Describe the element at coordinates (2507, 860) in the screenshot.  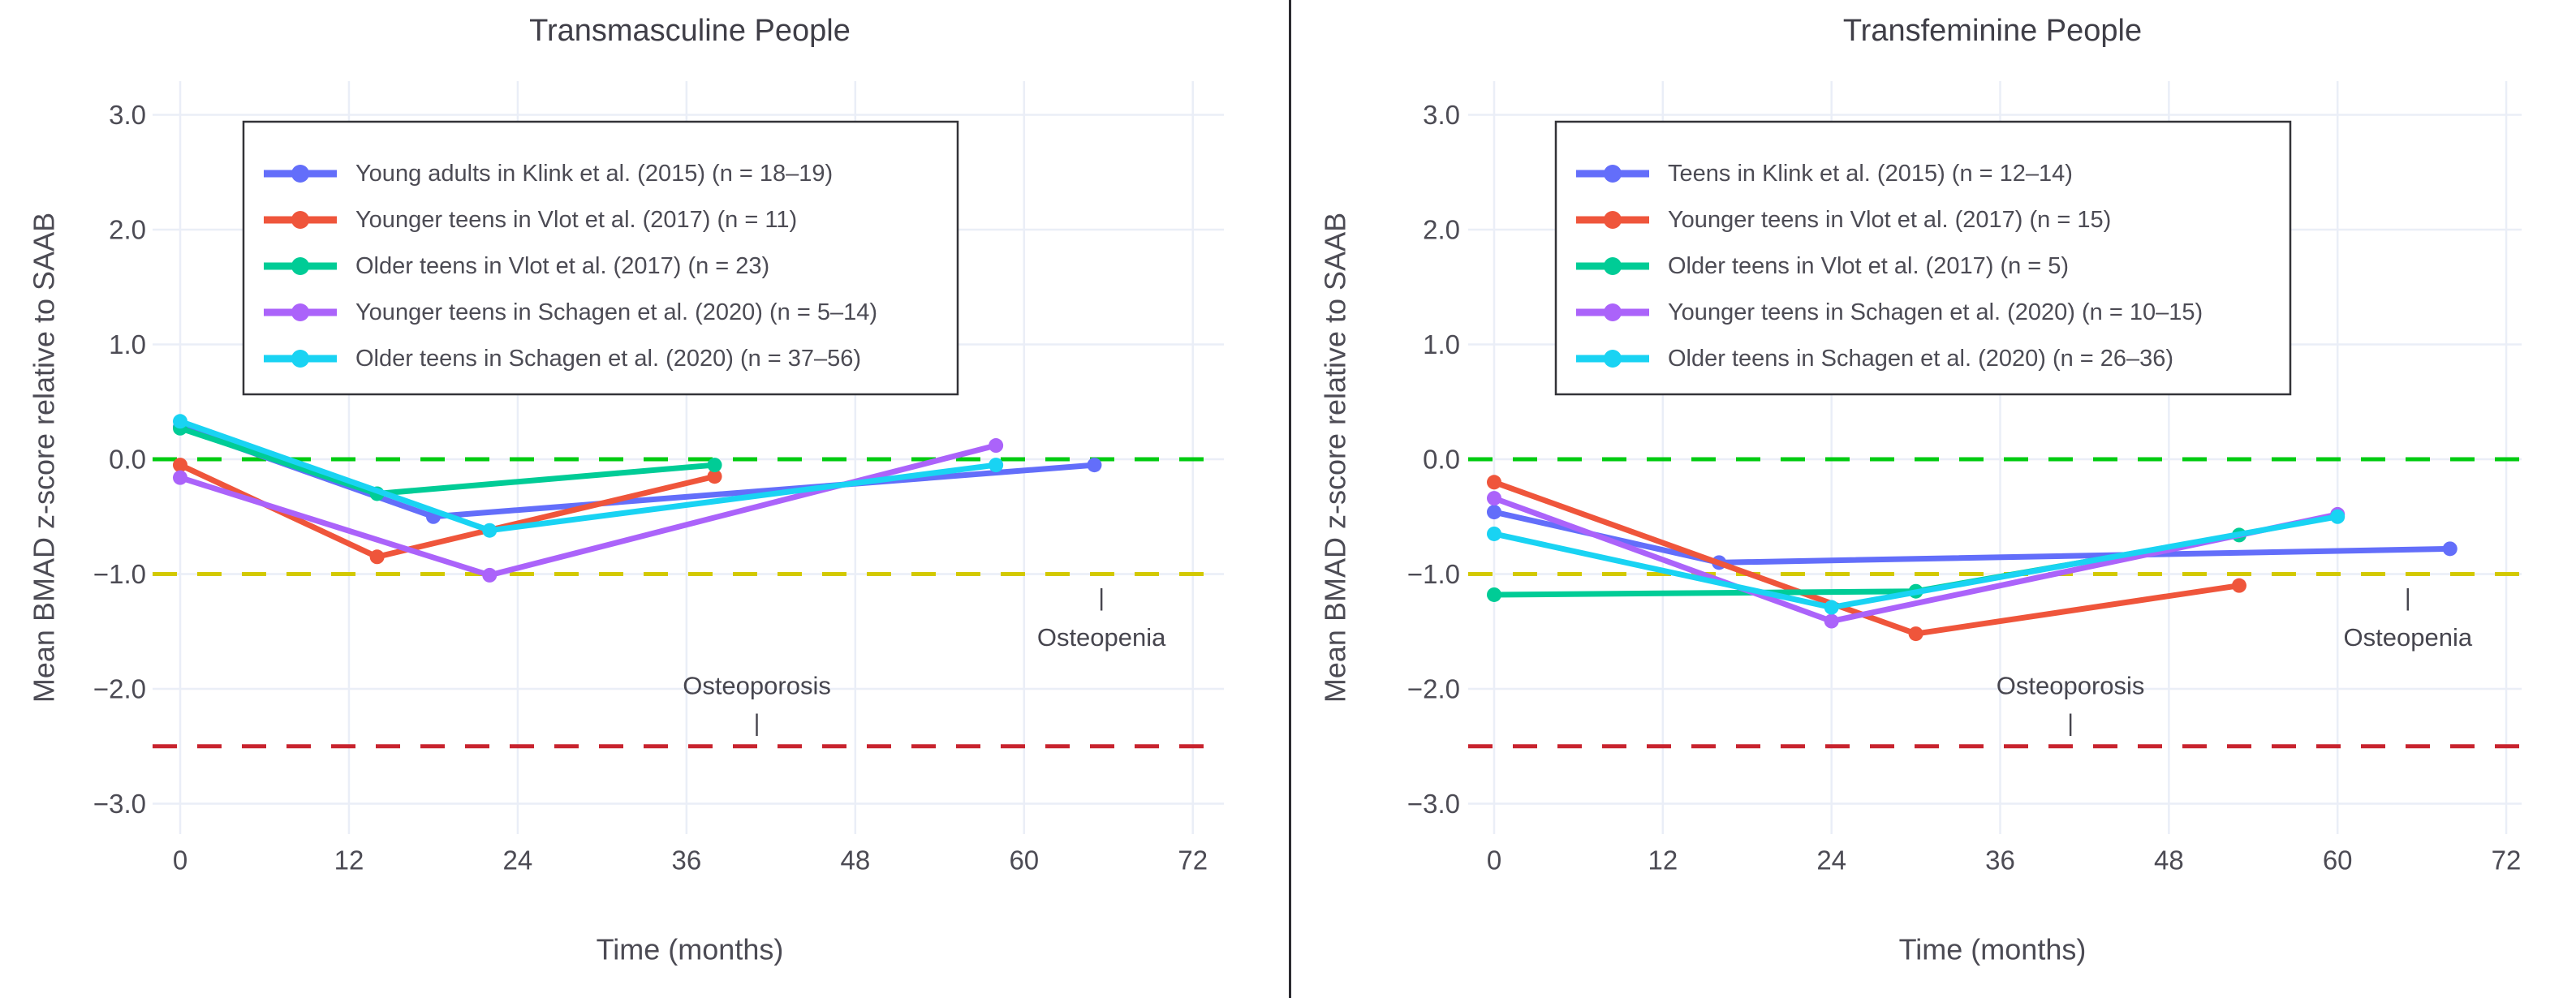
I see `x-tick-label: 72` at that location.